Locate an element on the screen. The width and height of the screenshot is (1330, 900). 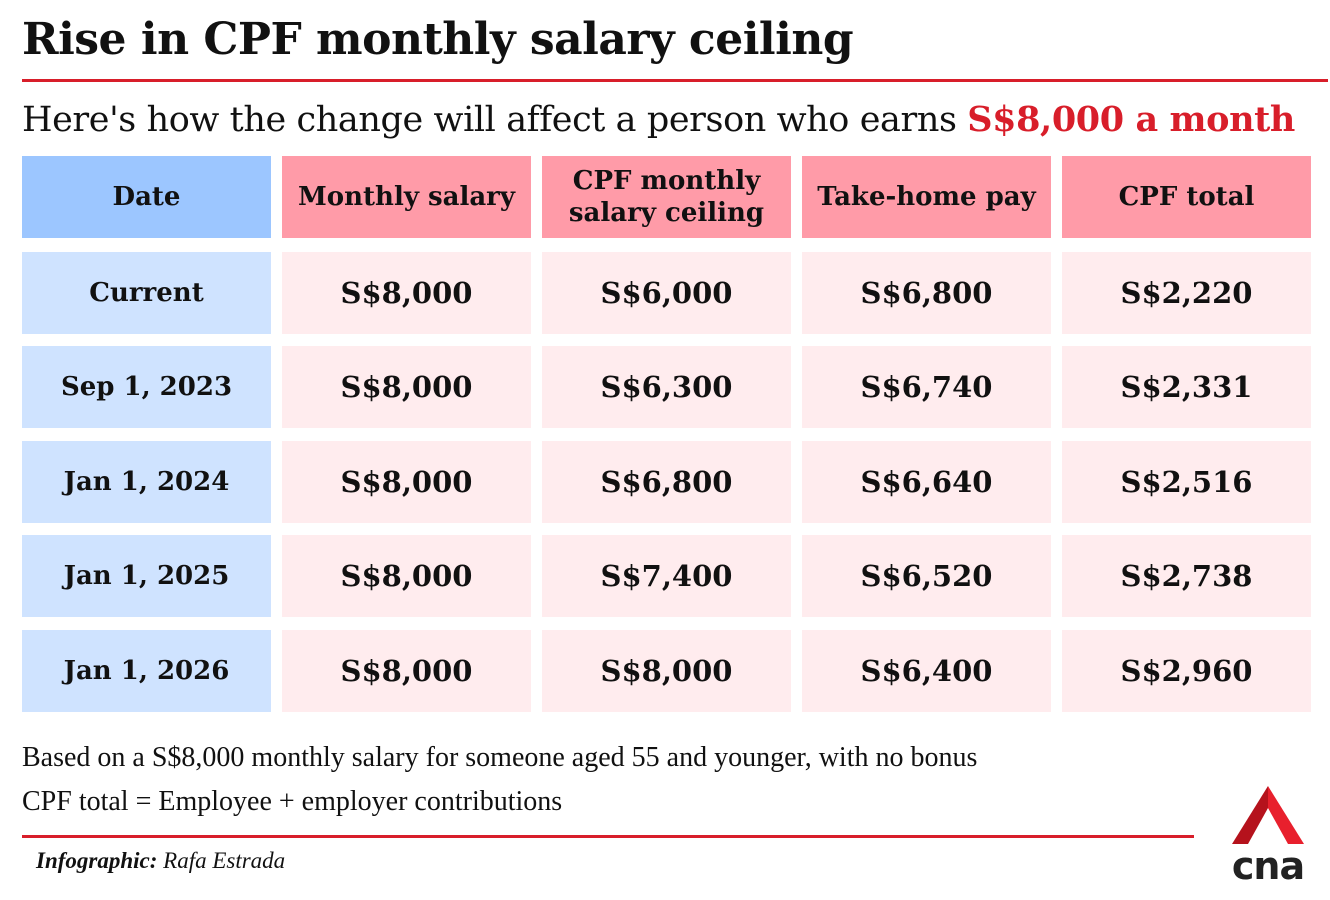
table-cell-take-home-pay: S$6,520 is located at coordinates (926, 576).